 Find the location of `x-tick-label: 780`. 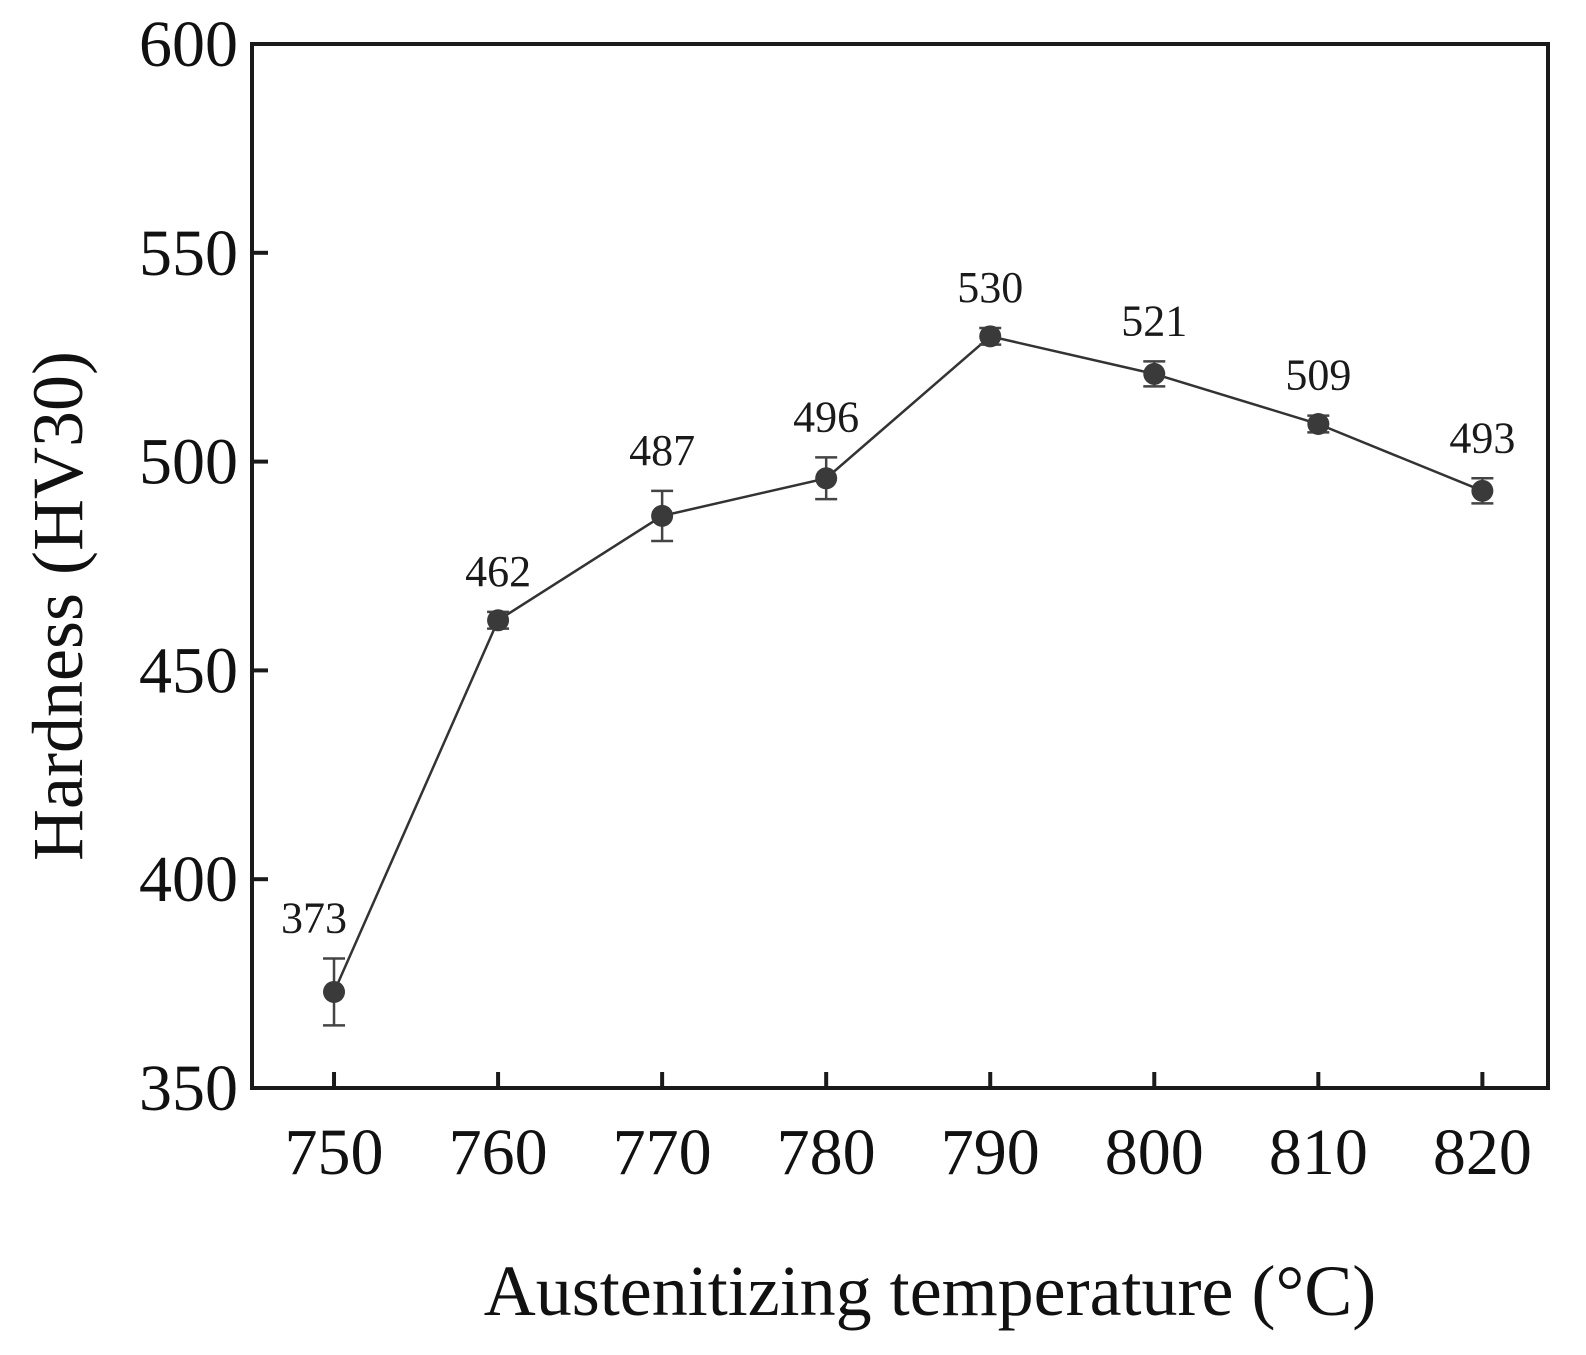

x-tick-label: 780 is located at coordinates (826, 1152).